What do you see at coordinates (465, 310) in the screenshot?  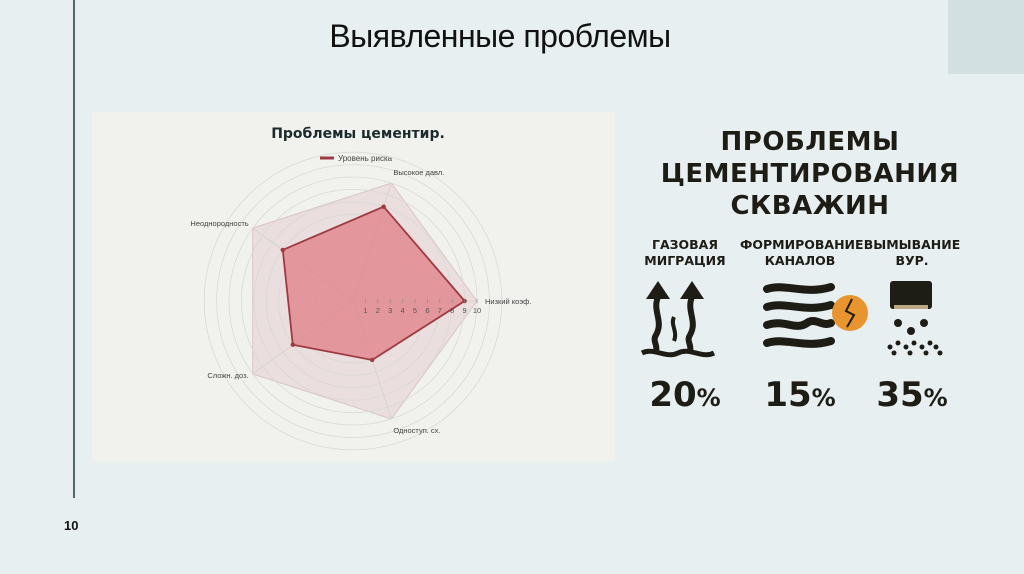 I see `radial-tick-label: 9` at bounding box center [465, 310].